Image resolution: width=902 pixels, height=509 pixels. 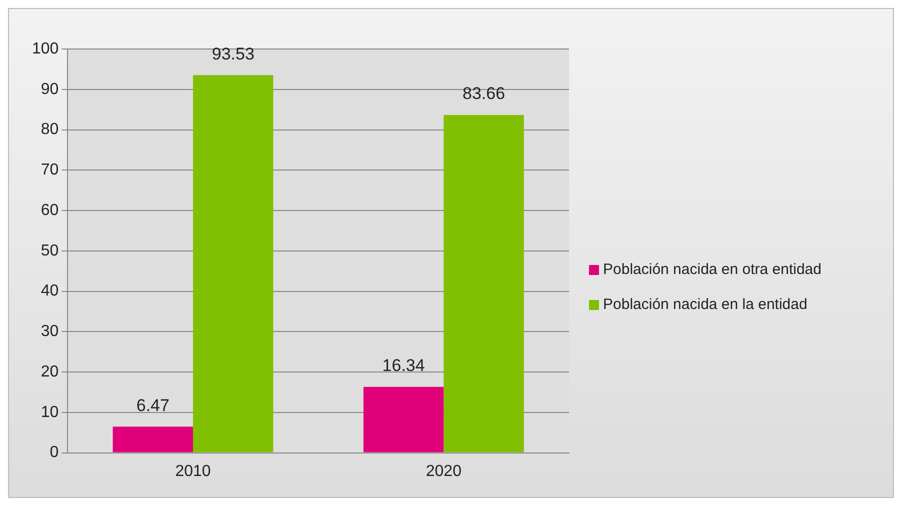 What do you see at coordinates (153, 405) in the screenshot?
I see `data-label: 6.47` at bounding box center [153, 405].